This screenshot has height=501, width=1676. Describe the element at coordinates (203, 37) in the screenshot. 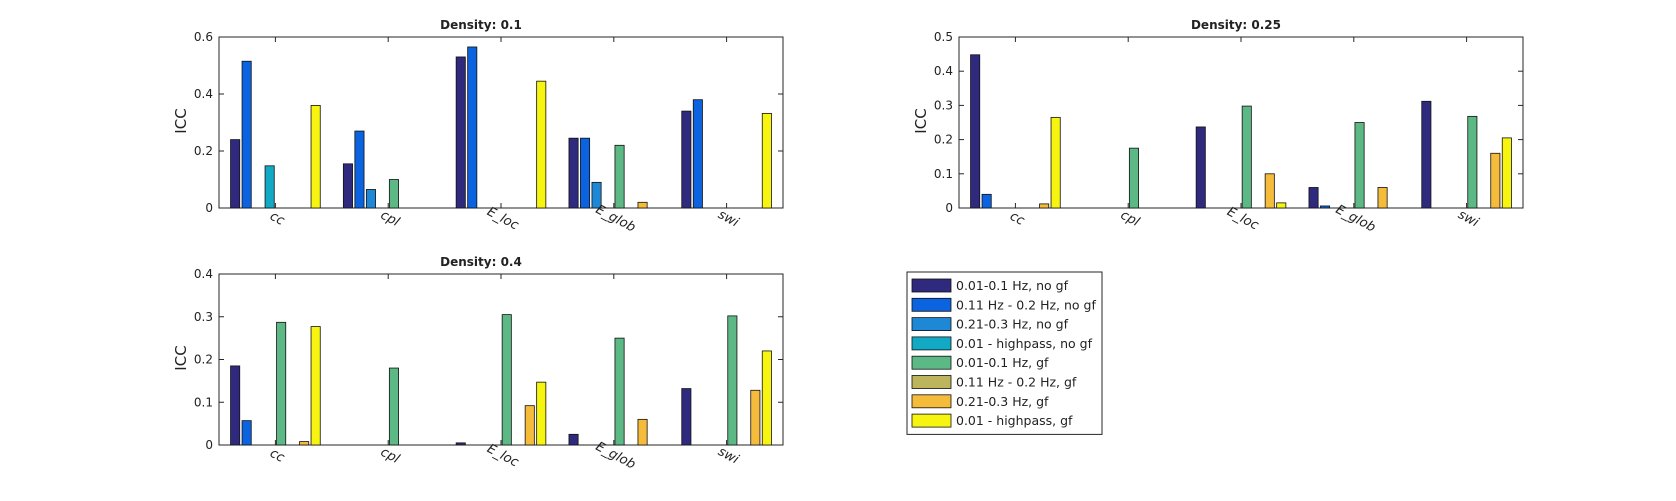

I see `y-tick-label: 0.6` at that location.